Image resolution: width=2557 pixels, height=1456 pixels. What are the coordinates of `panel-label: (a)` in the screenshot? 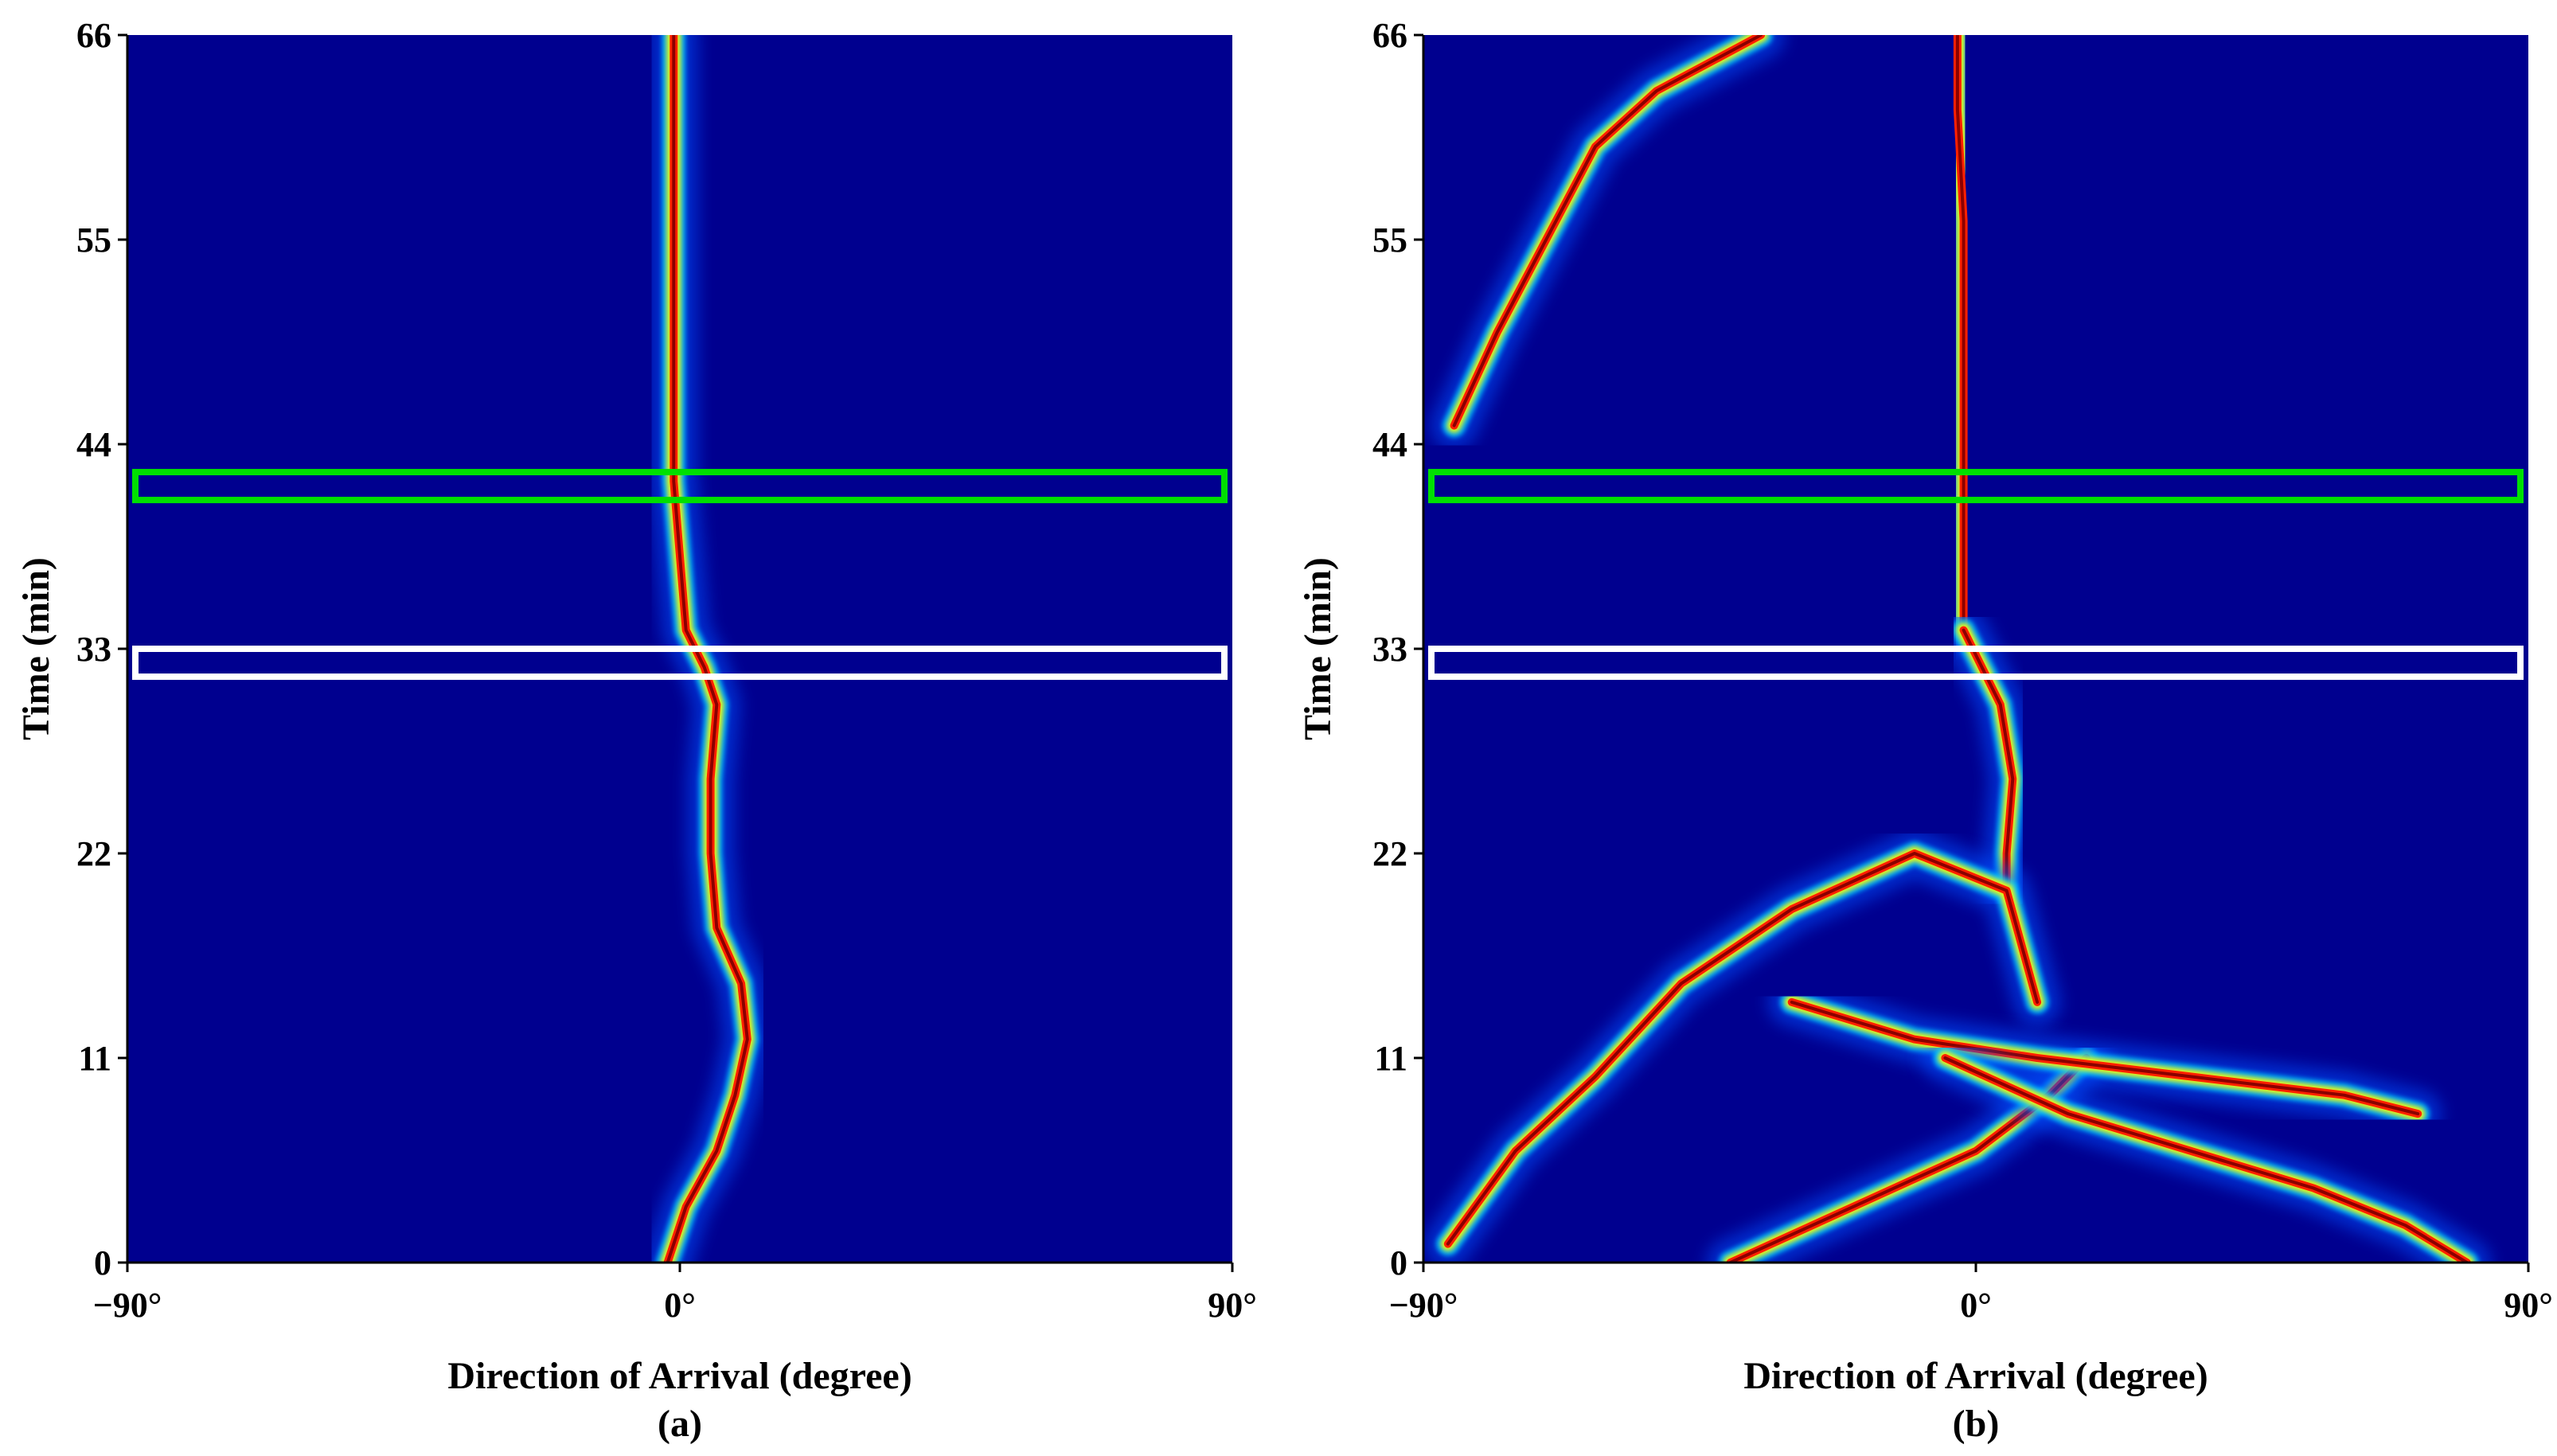 It's located at (680, 1424).